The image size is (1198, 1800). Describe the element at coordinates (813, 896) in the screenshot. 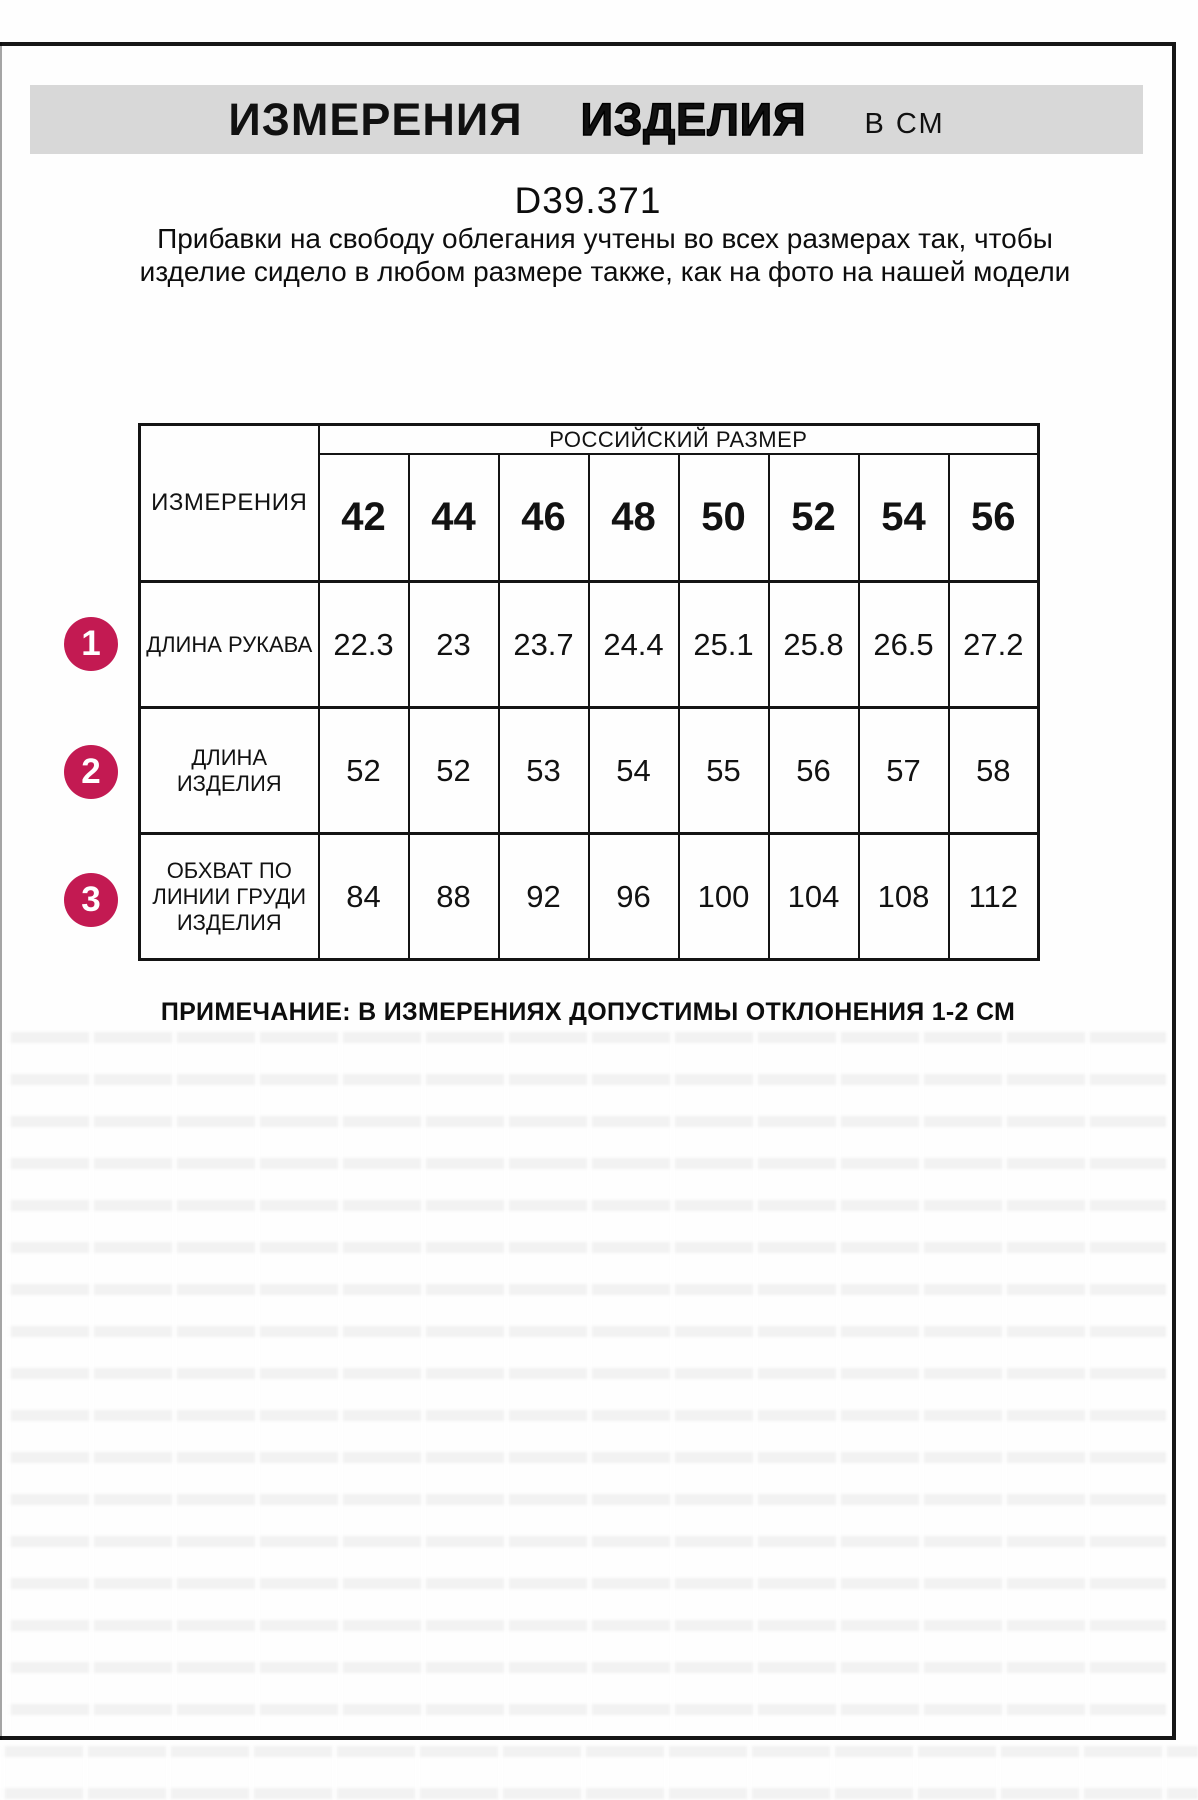

I see `value-cell: 104` at that location.